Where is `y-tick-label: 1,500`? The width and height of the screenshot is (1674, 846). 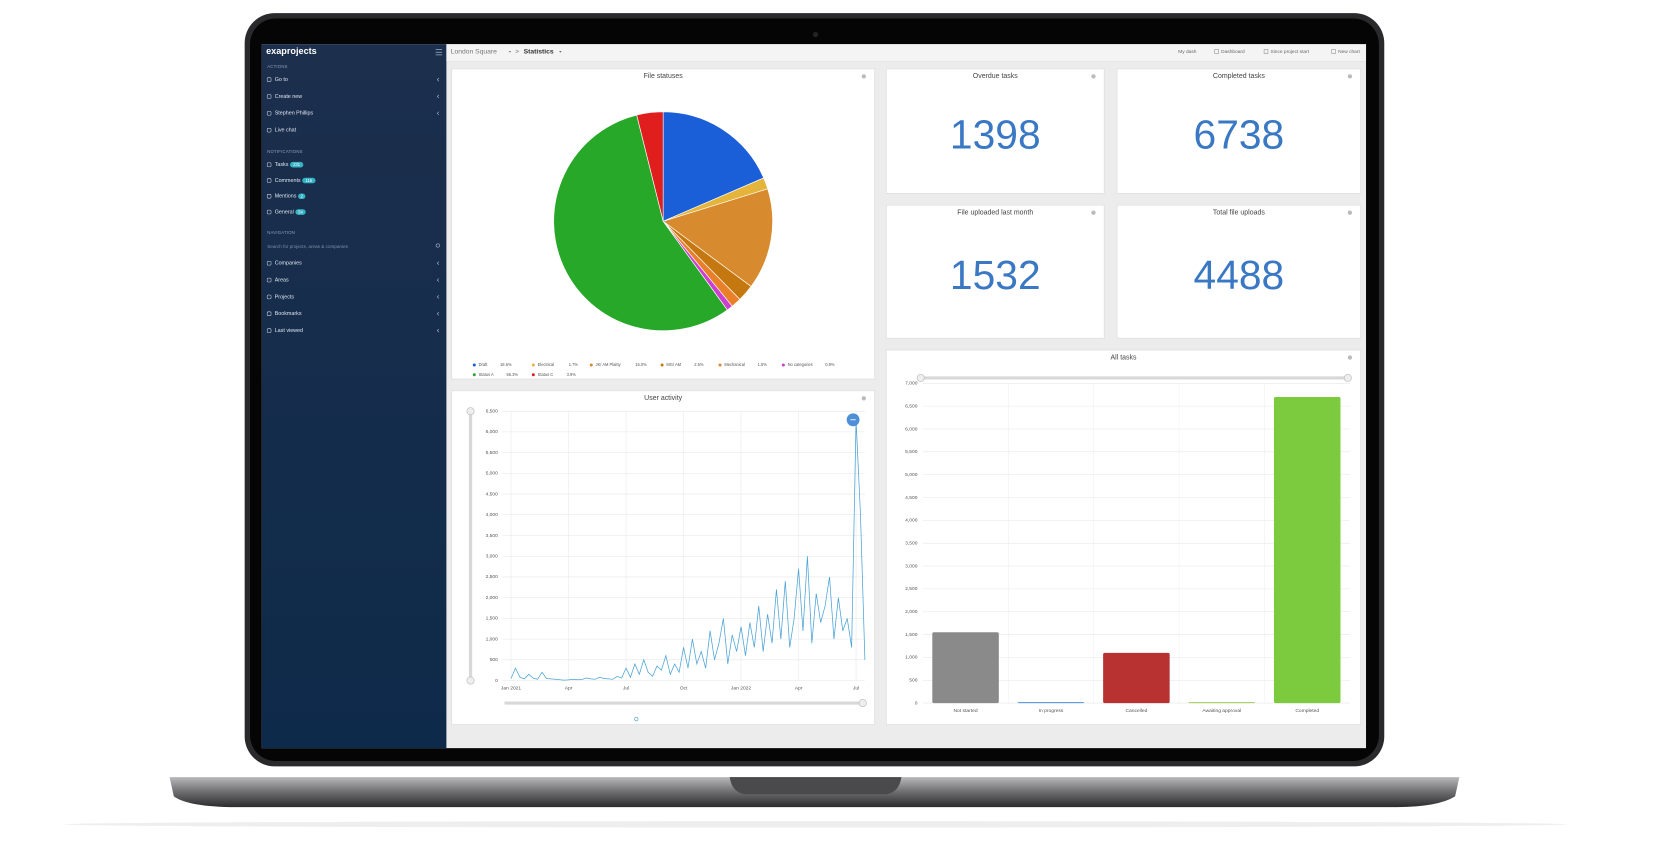 y-tick-label: 1,500 is located at coordinates (492, 619).